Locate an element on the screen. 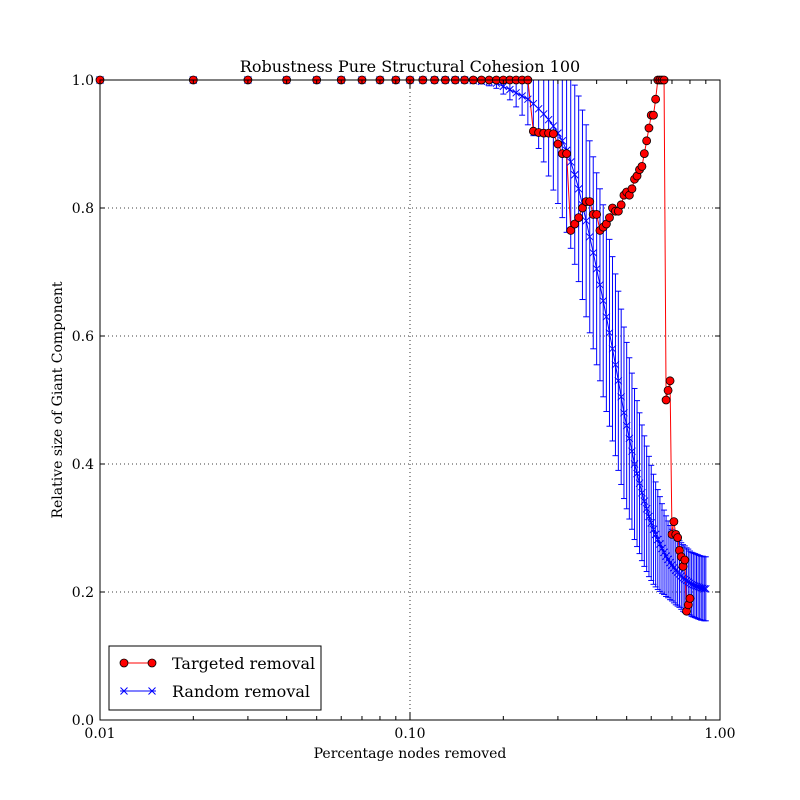 This screenshot has height=800, width=800. x-tick-label: 1.00 is located at coordinates (719, 734).